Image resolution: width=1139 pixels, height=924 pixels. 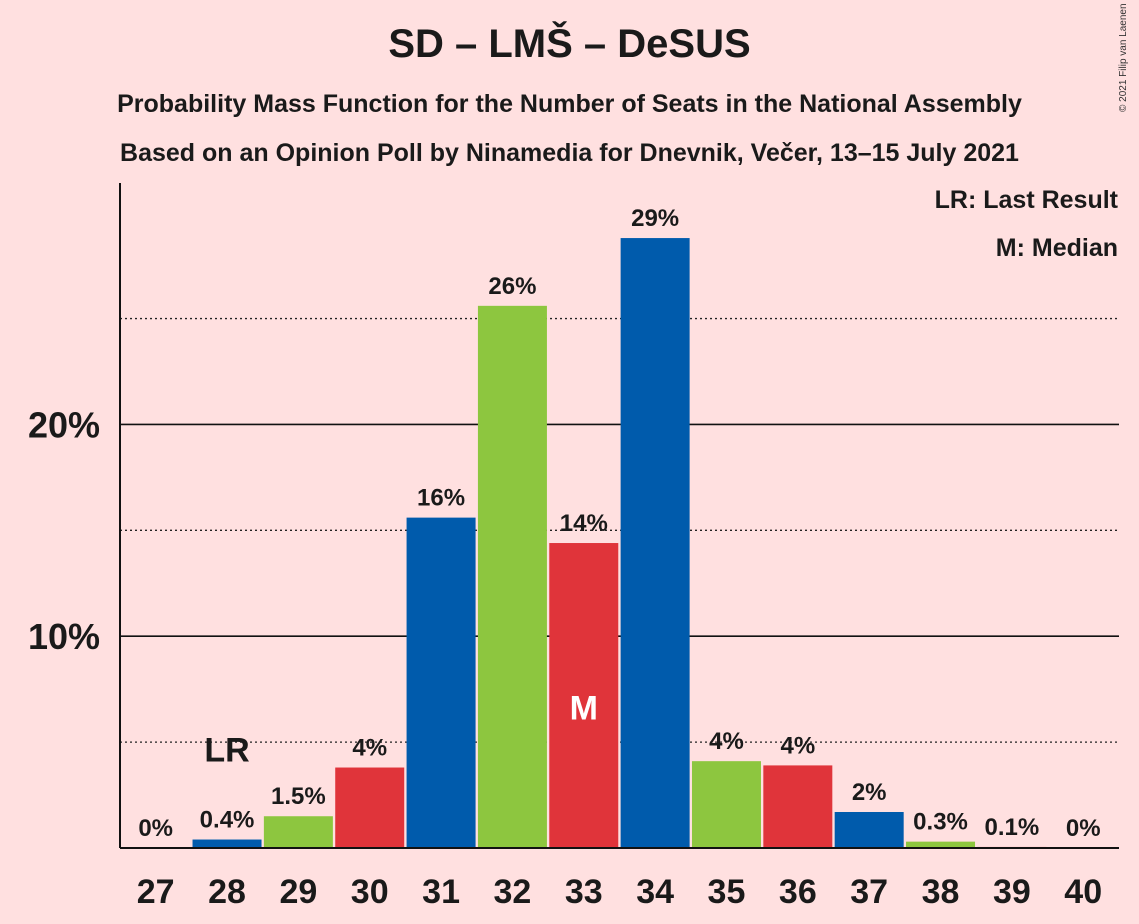 What do you see at coordinates (1012, 892) in the screenshot?
I see `x-tick-label: 39` at bounding box center [1012, 892].